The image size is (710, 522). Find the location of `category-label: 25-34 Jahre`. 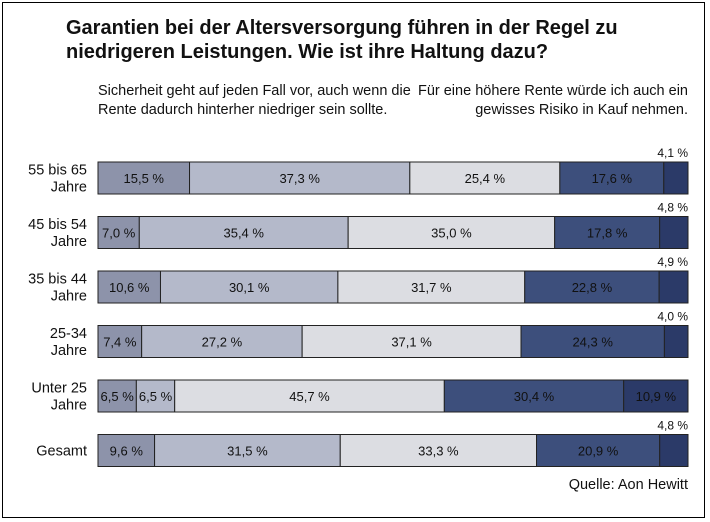

category-label: 25-34 Jahre is located at coordinates (68, 342).